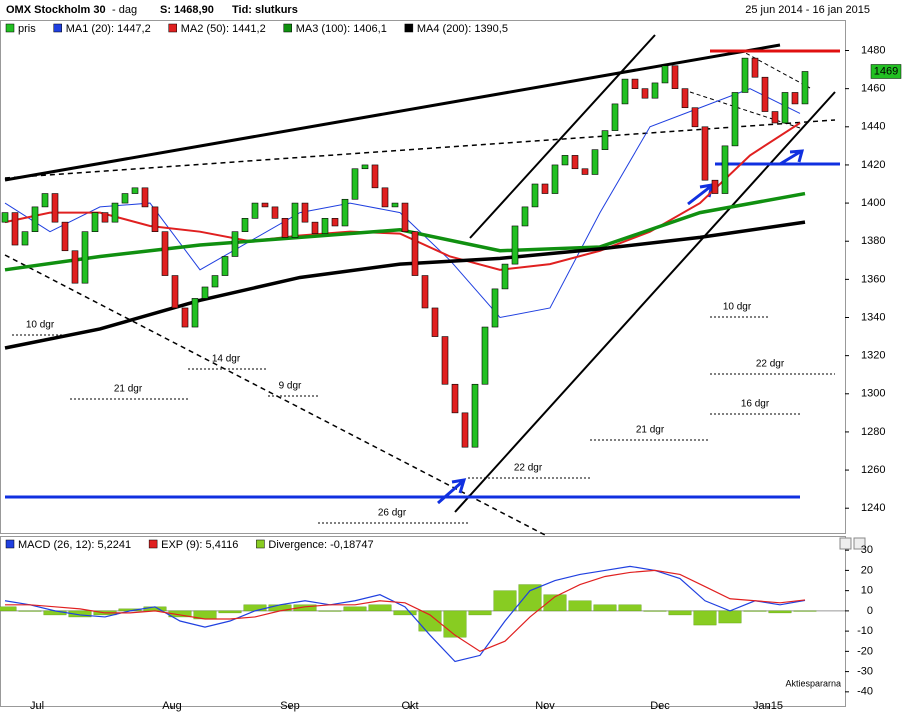  Describe the element at coordinates (873, 279) in the screenshot. I see `y-tick-label: 1360` at that location.